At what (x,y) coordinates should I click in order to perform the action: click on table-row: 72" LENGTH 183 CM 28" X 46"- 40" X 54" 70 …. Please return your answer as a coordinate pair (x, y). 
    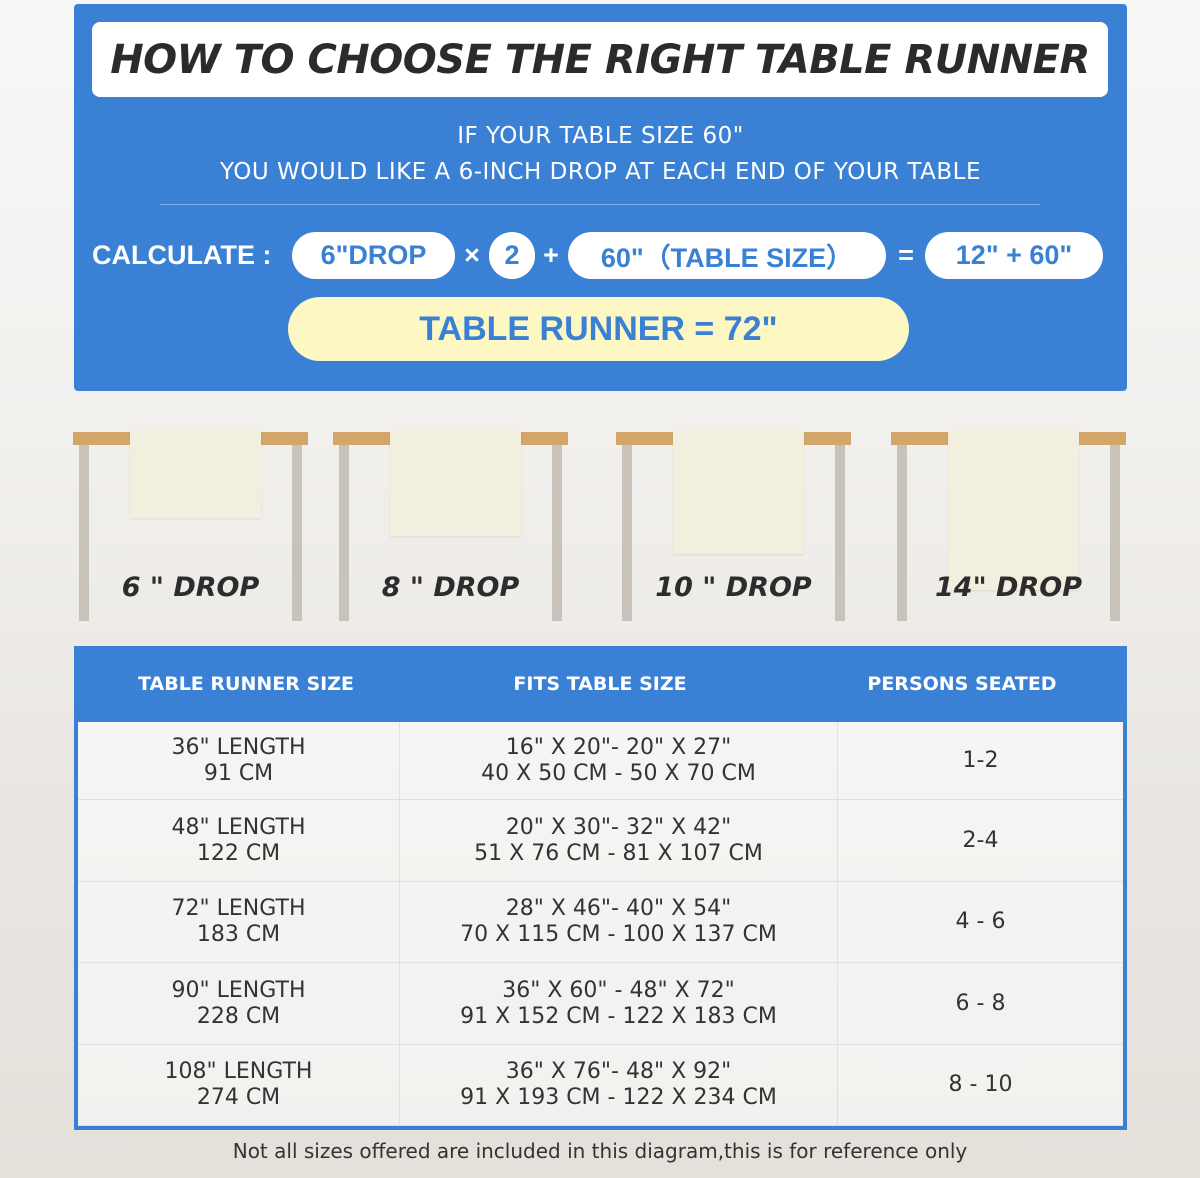
    Looking at the image, I should click on (600, 922).